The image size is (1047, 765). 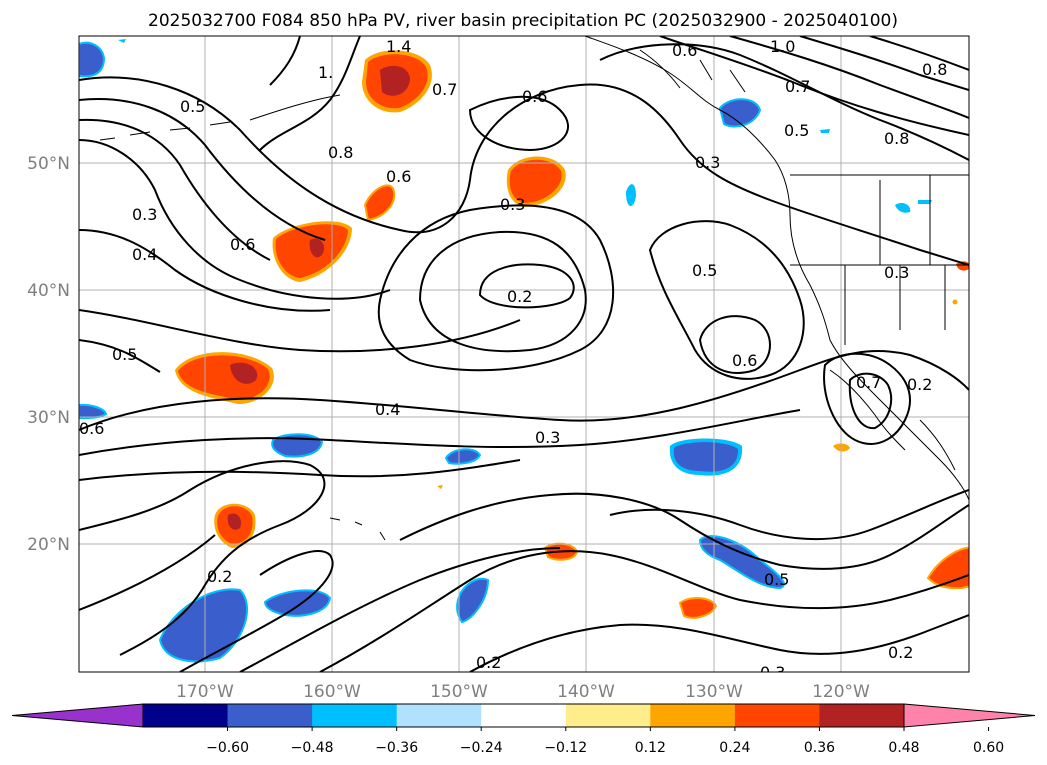 I want to click on colorbar-tick-label: −0.48, so click(x=312, y=748).